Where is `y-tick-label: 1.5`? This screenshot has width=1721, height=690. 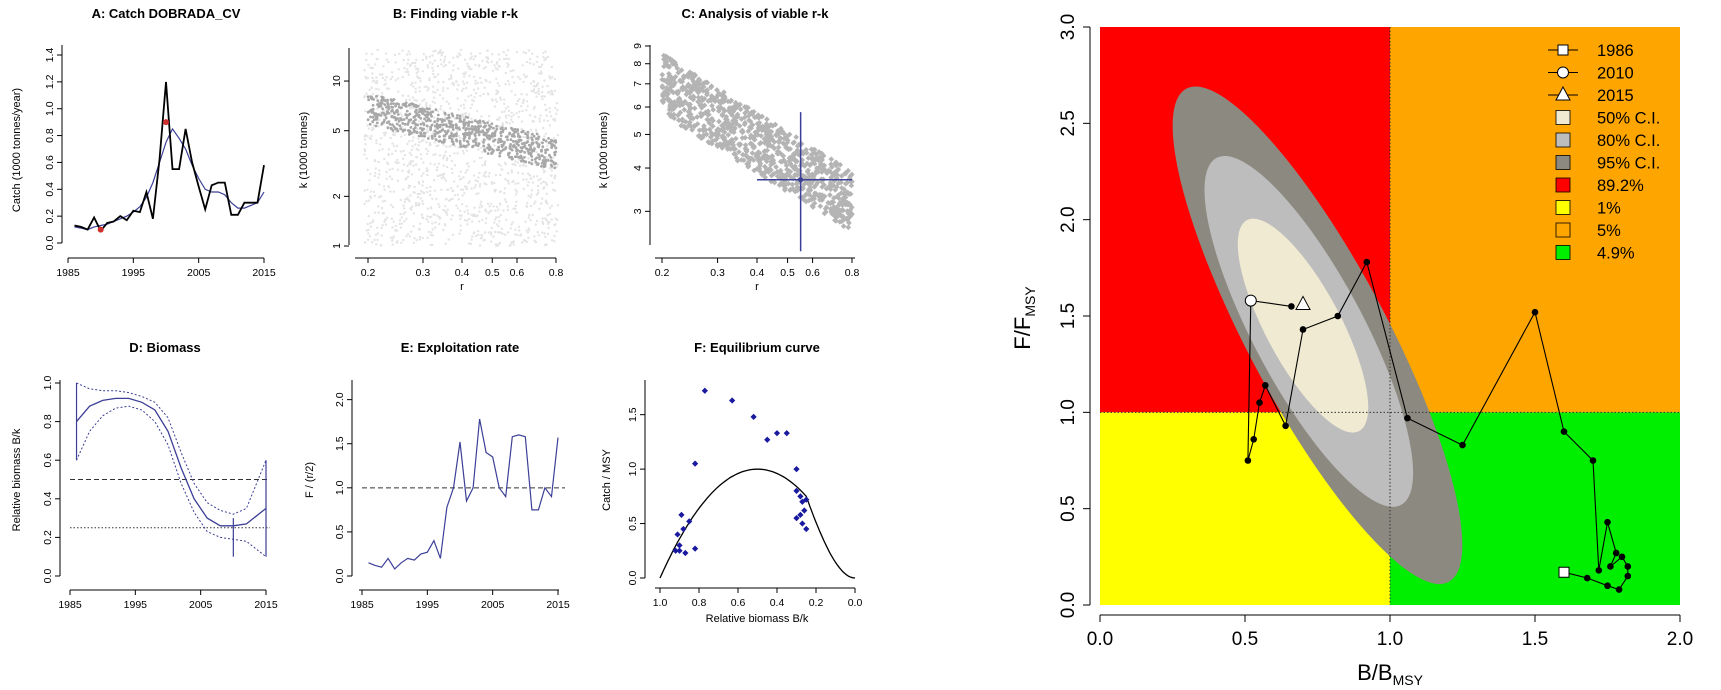
y-tick-label: 1.5 is located at coordinates (340, 443).